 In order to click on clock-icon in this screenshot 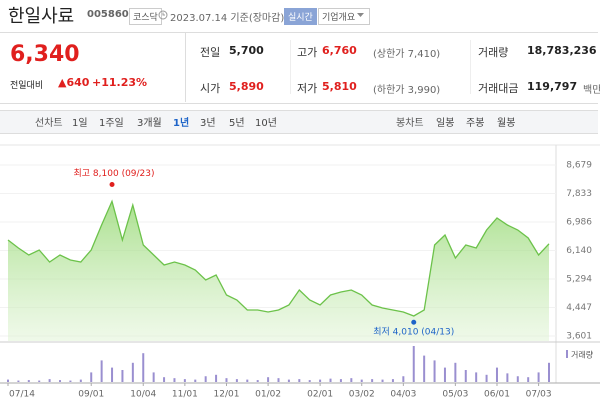, I will do `click(163, 15)`.